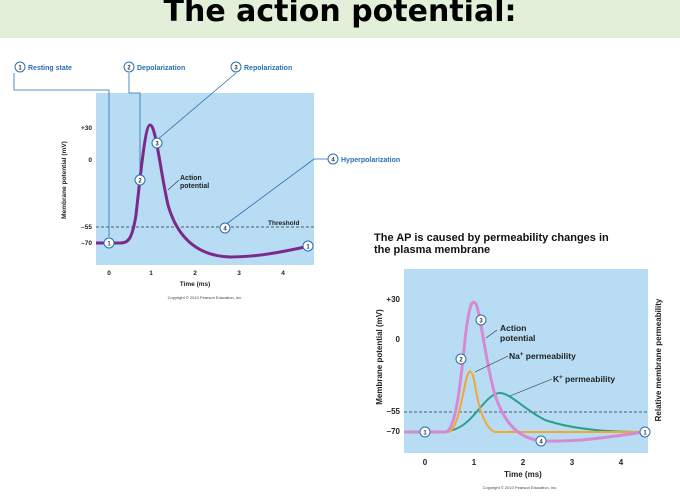 The height and width of the screenshot is (498, 680). I want to click on left-xtick-0: 0, so click(109, 273).